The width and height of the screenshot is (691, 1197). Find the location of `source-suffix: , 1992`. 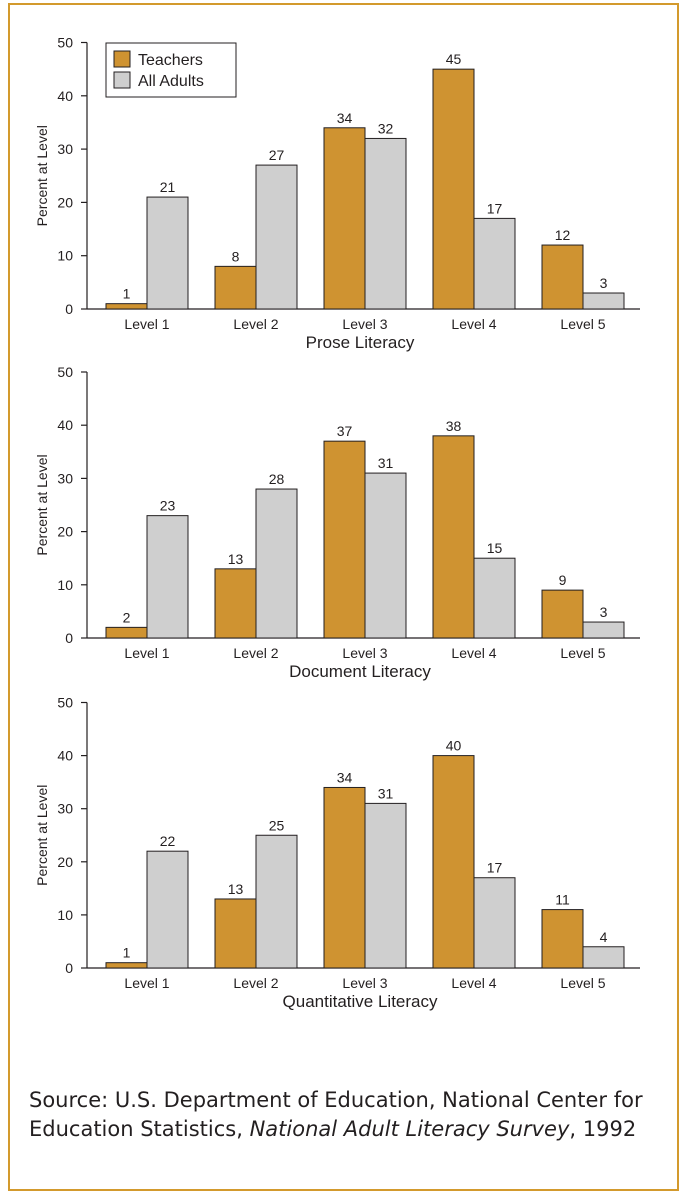

source-suffix: , 1992 is located at coordinates (603, 1129).